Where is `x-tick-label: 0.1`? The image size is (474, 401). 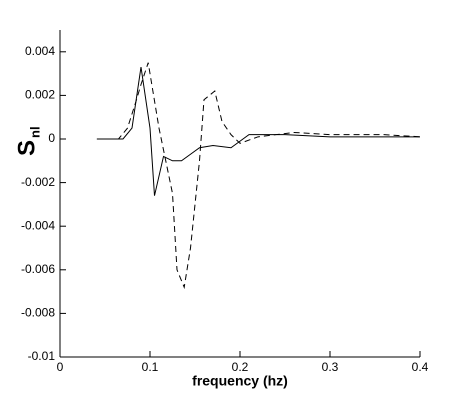
x-tick-label: 0.1 is located at coordinates (150, 367).